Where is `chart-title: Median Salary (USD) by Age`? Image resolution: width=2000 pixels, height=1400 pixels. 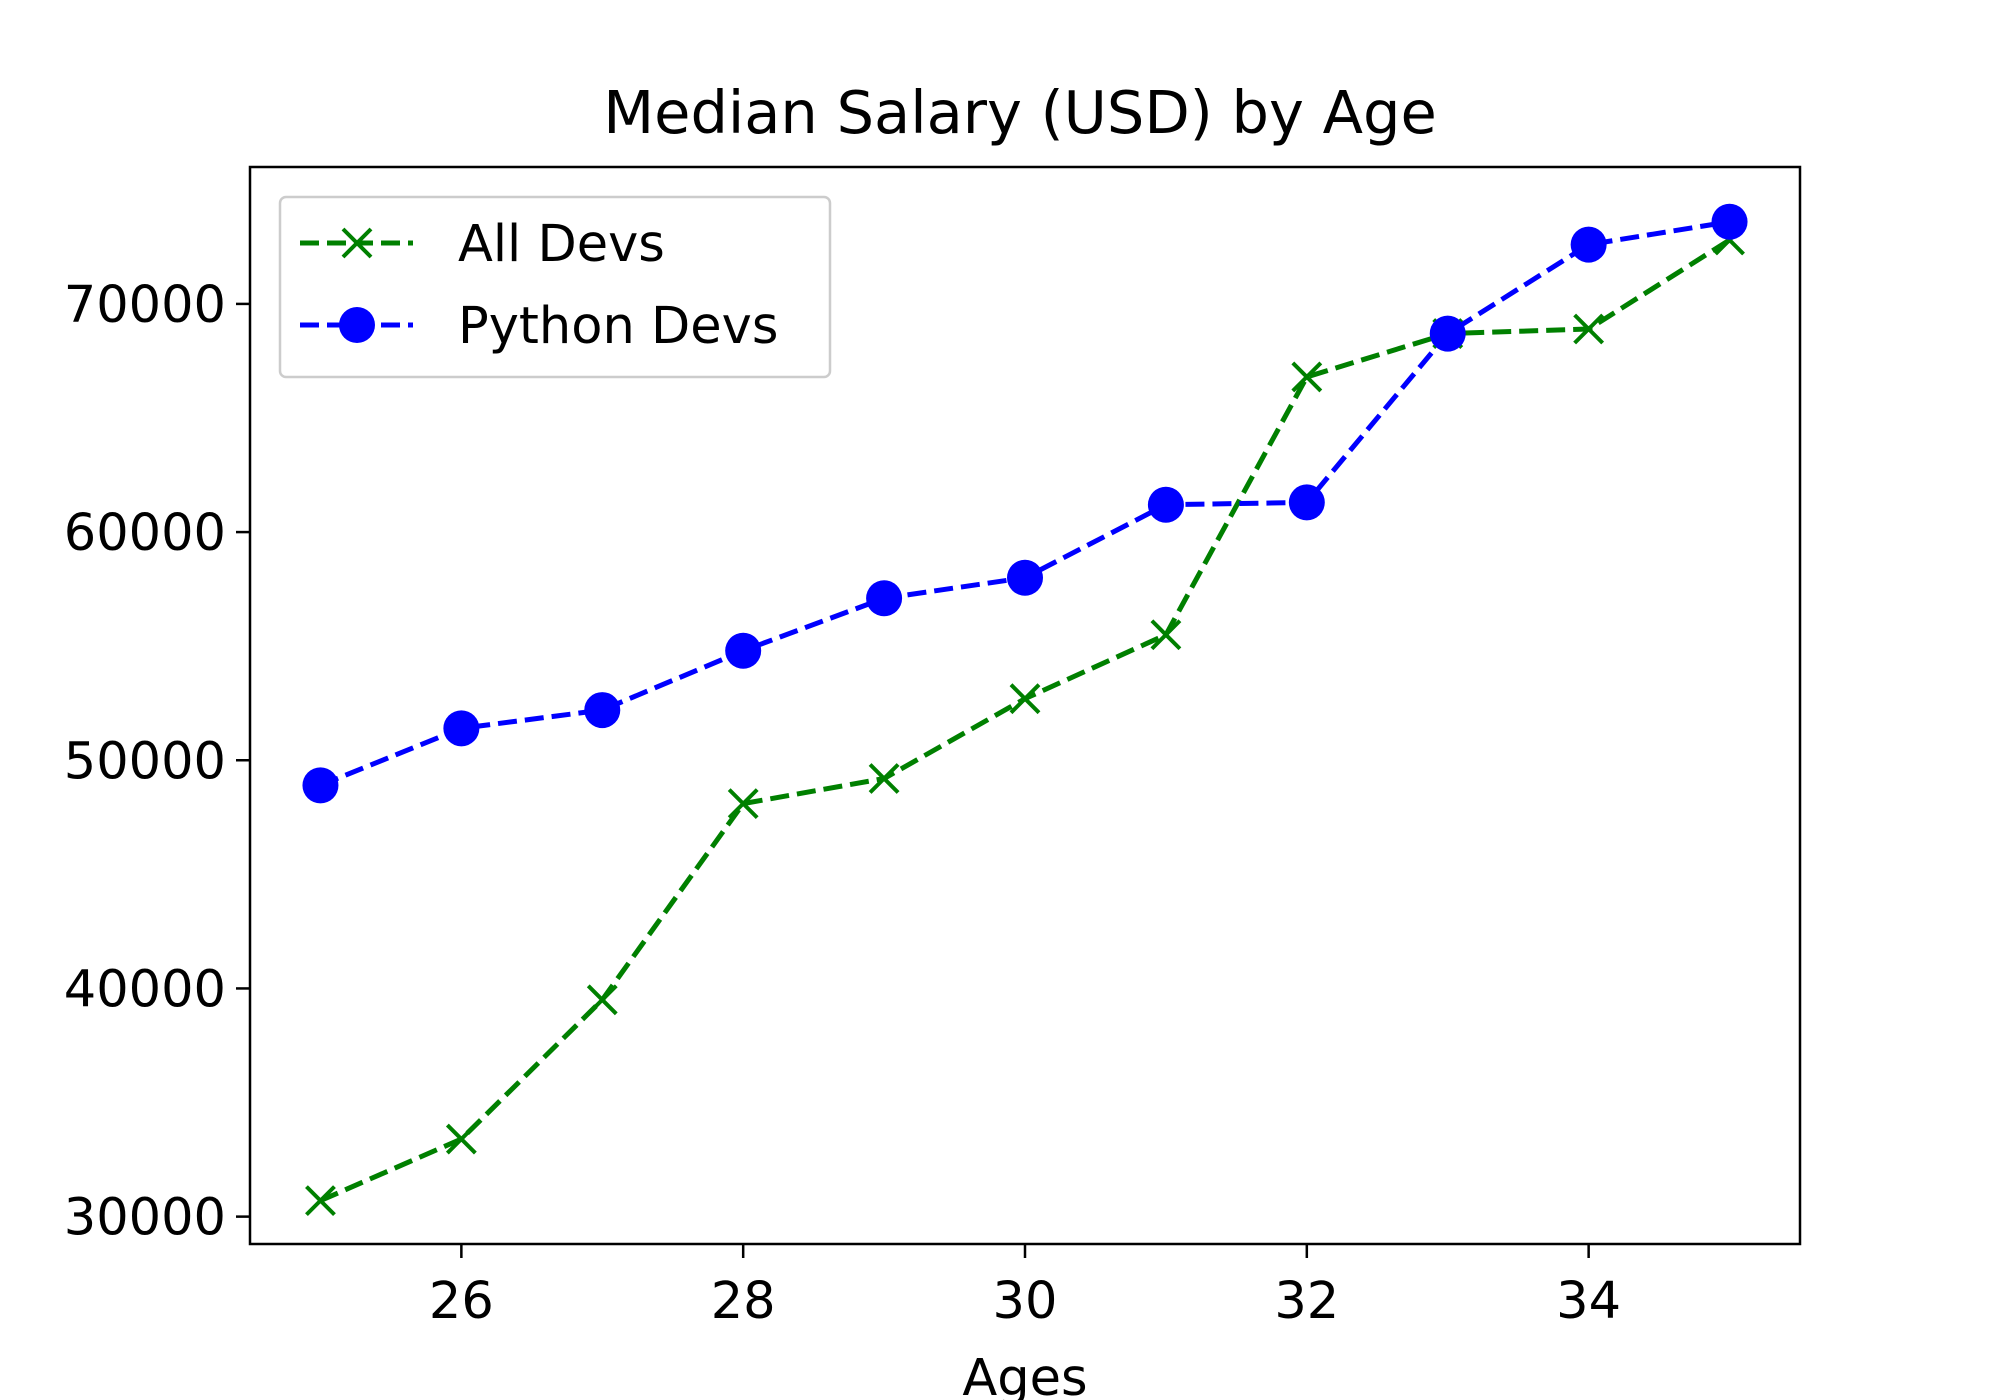
chart-title: Median Salary (USD) by Age is located at coordinates (1020, 112).